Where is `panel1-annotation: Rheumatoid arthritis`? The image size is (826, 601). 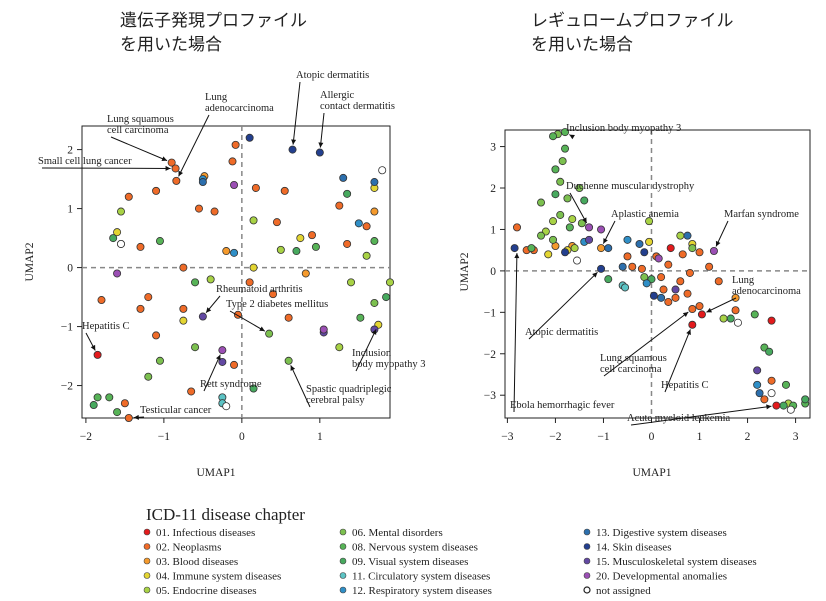 panel1-annotation: Rheumatoid arthritis is located at coordinates (259, 289).